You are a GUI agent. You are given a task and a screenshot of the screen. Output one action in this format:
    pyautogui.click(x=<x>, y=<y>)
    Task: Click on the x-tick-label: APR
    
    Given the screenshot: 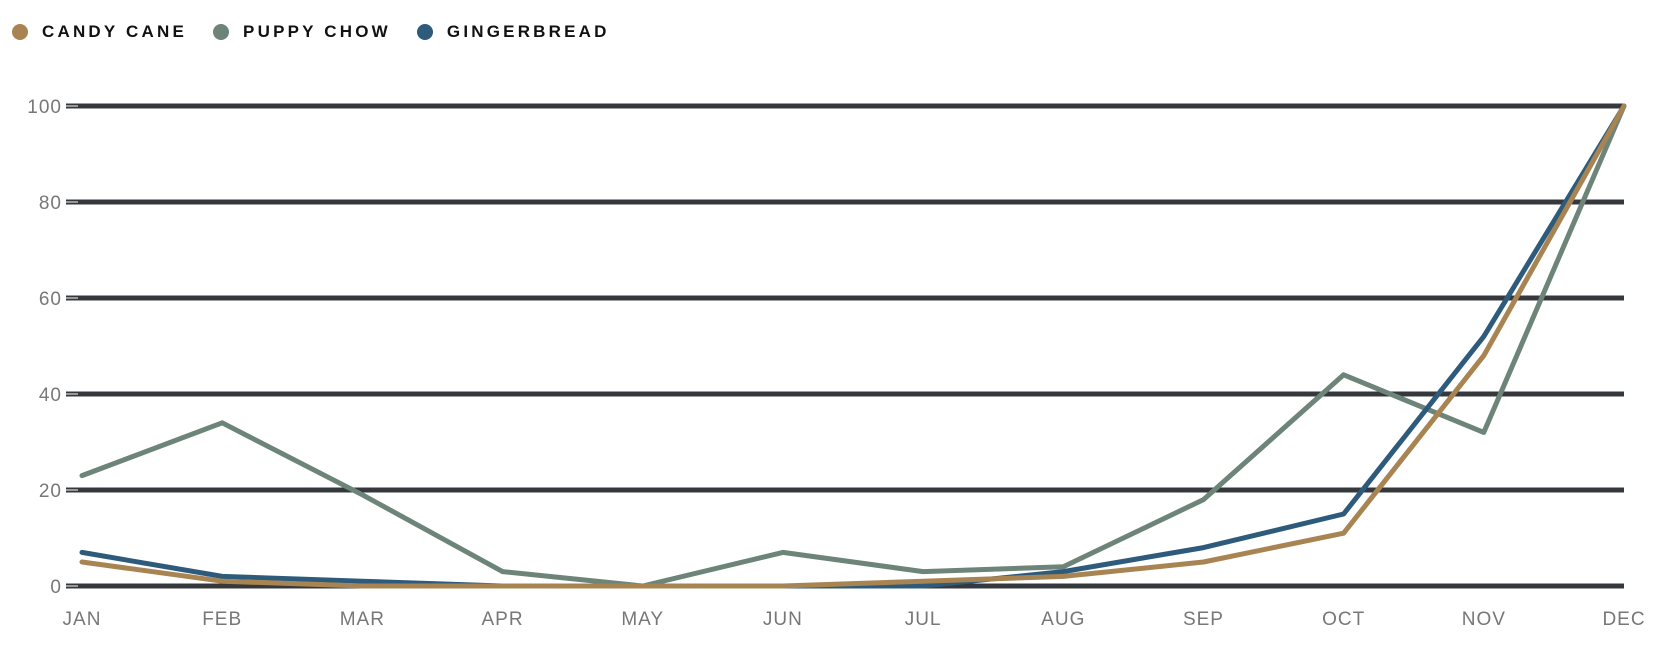 What is the action you would take?
    pyautogui.click(x=503, y=619)
    